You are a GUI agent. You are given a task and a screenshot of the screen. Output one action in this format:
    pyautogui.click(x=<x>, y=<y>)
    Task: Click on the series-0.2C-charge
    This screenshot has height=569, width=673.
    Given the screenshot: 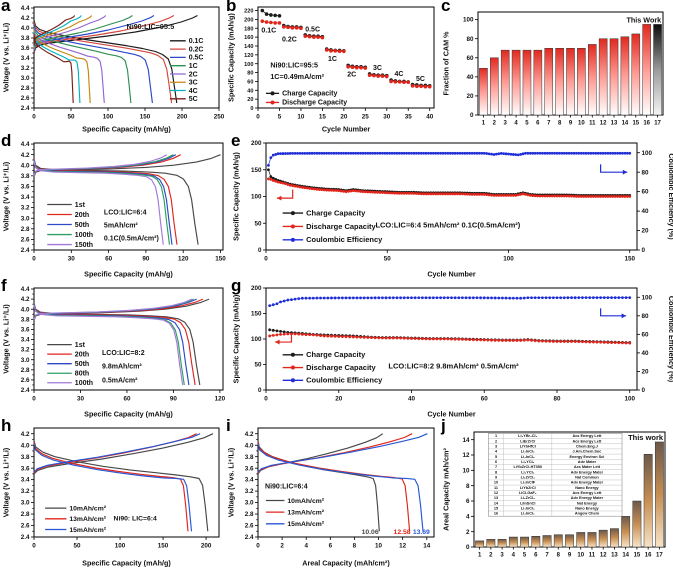 What is the action you would take?
    pyautogui.click(x=104, y=33)
    